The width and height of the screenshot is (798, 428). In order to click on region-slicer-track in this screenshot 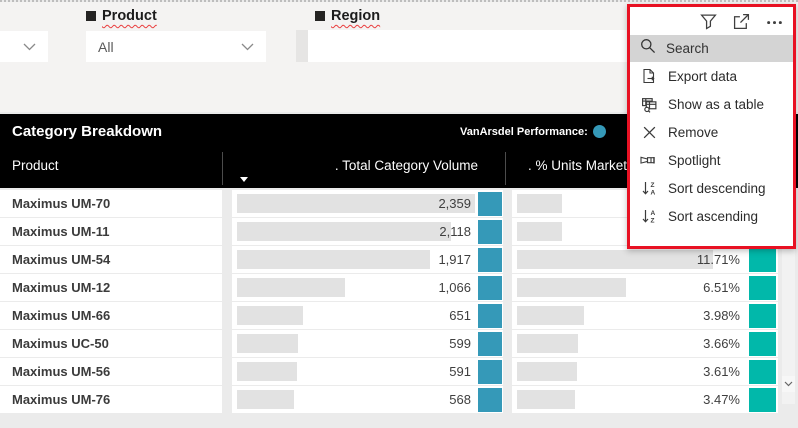, I will do `click(467, 46)`.